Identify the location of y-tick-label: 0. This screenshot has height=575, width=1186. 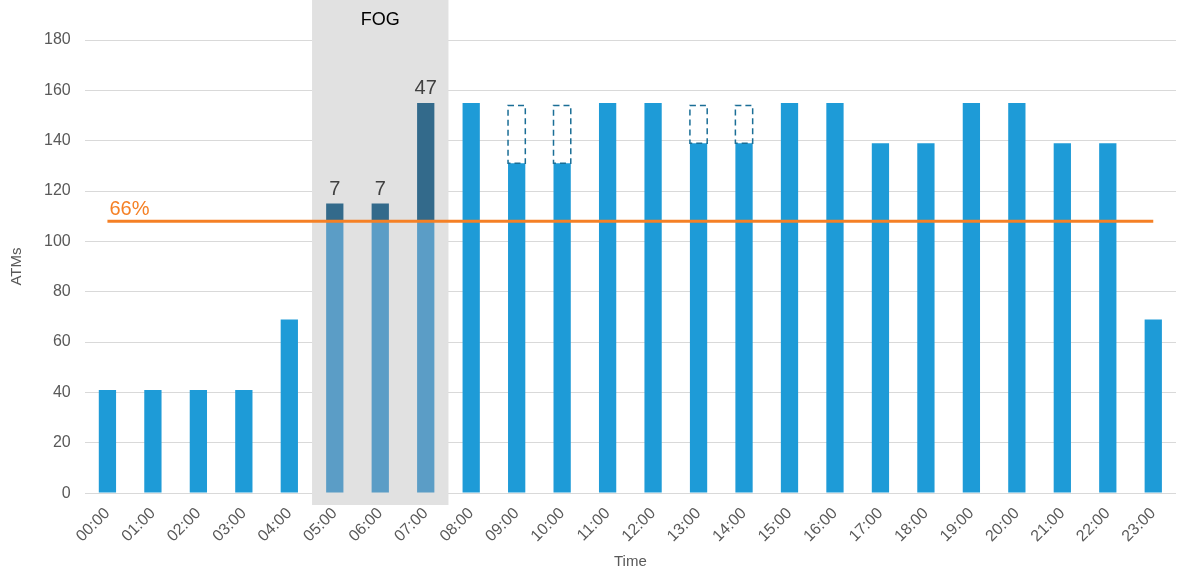
(66, 492).